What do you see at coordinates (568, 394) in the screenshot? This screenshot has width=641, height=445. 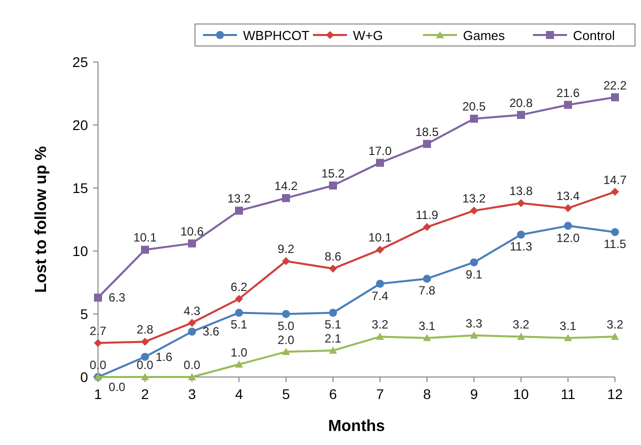 I see `x-tick-label: 11` at bounding box center [568, 394].